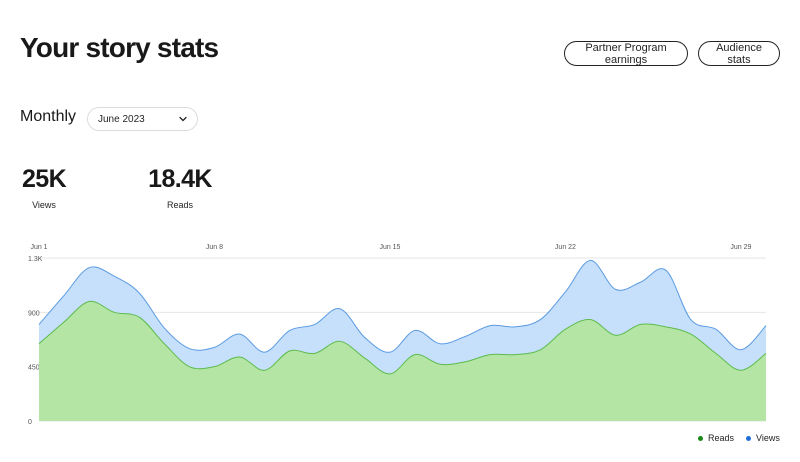 The height and width of the screenshot is (462, 800). I want to click on month-select: June 2023, so click(142, 119).